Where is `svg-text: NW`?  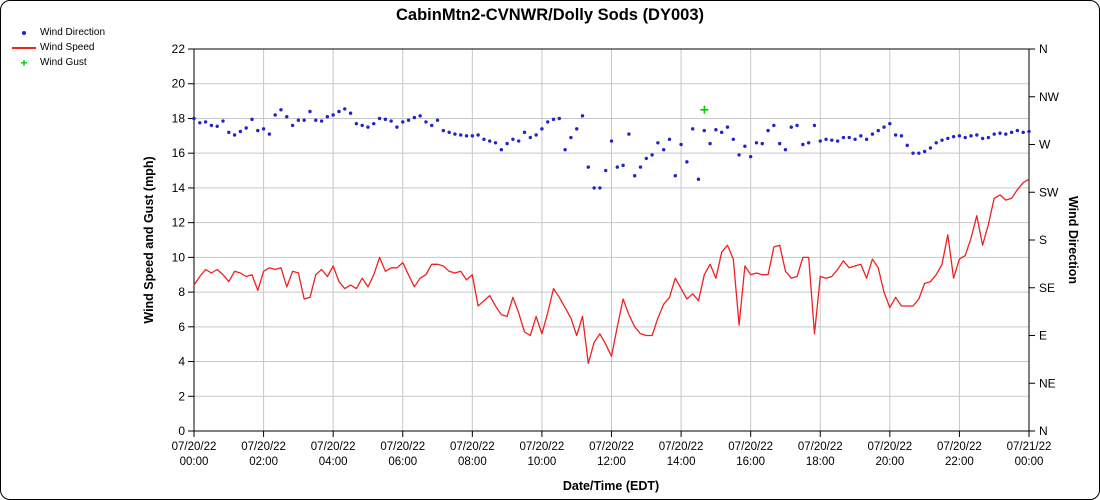
svg-text: NW is located at coordinates (1049, 97).